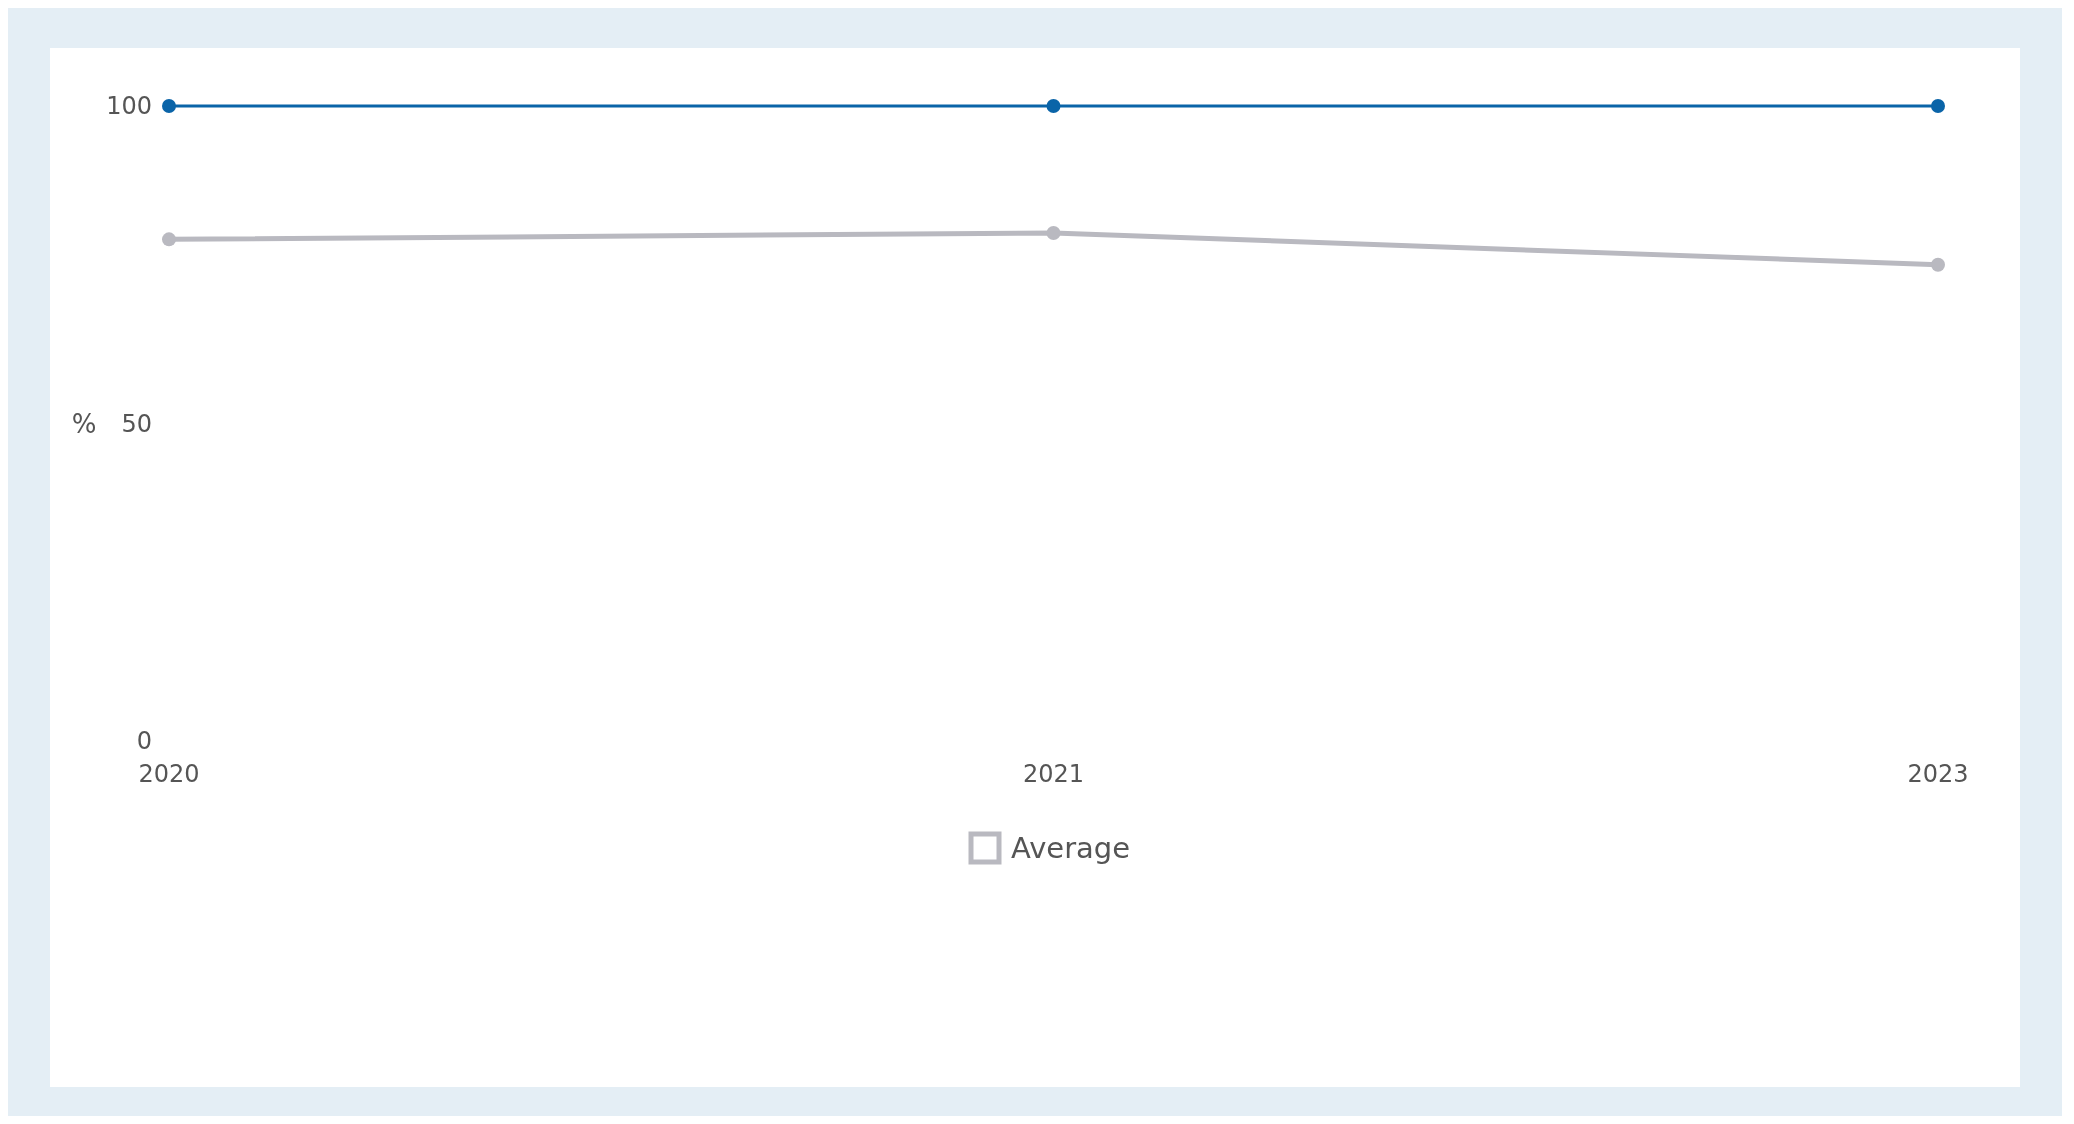 The height and width of the screenshot is (1124, 2074). I want to click on legend-label: Average, so click(1071, 848).